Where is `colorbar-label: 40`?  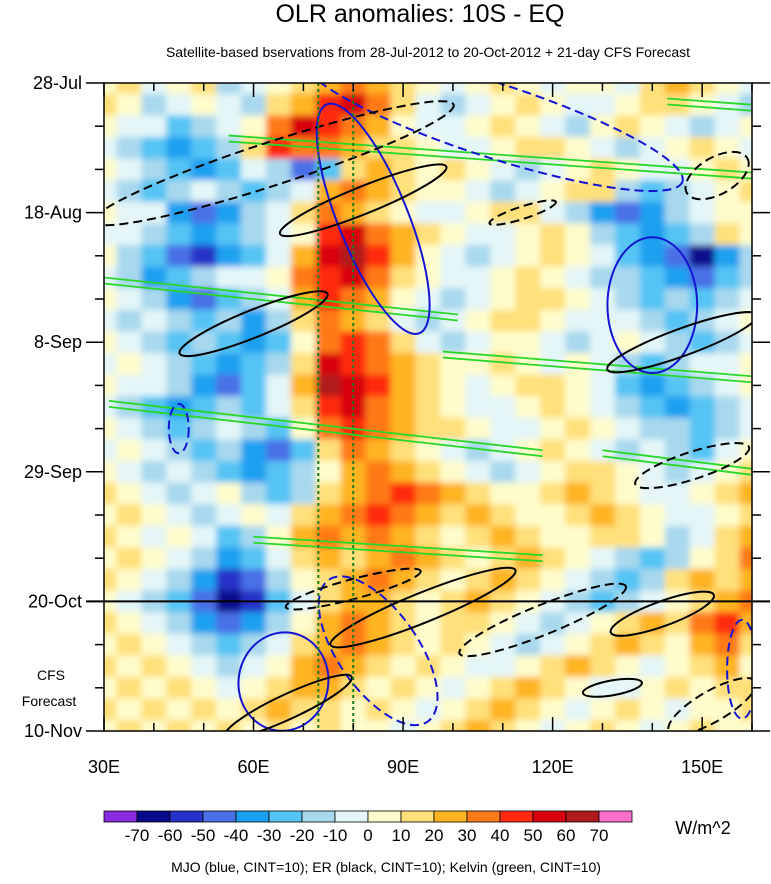 colorbar-label: 40 is located at coordinates (500, 835).